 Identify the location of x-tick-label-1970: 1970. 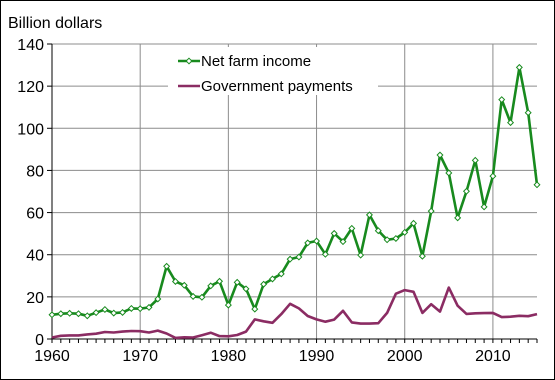
(140, 356).